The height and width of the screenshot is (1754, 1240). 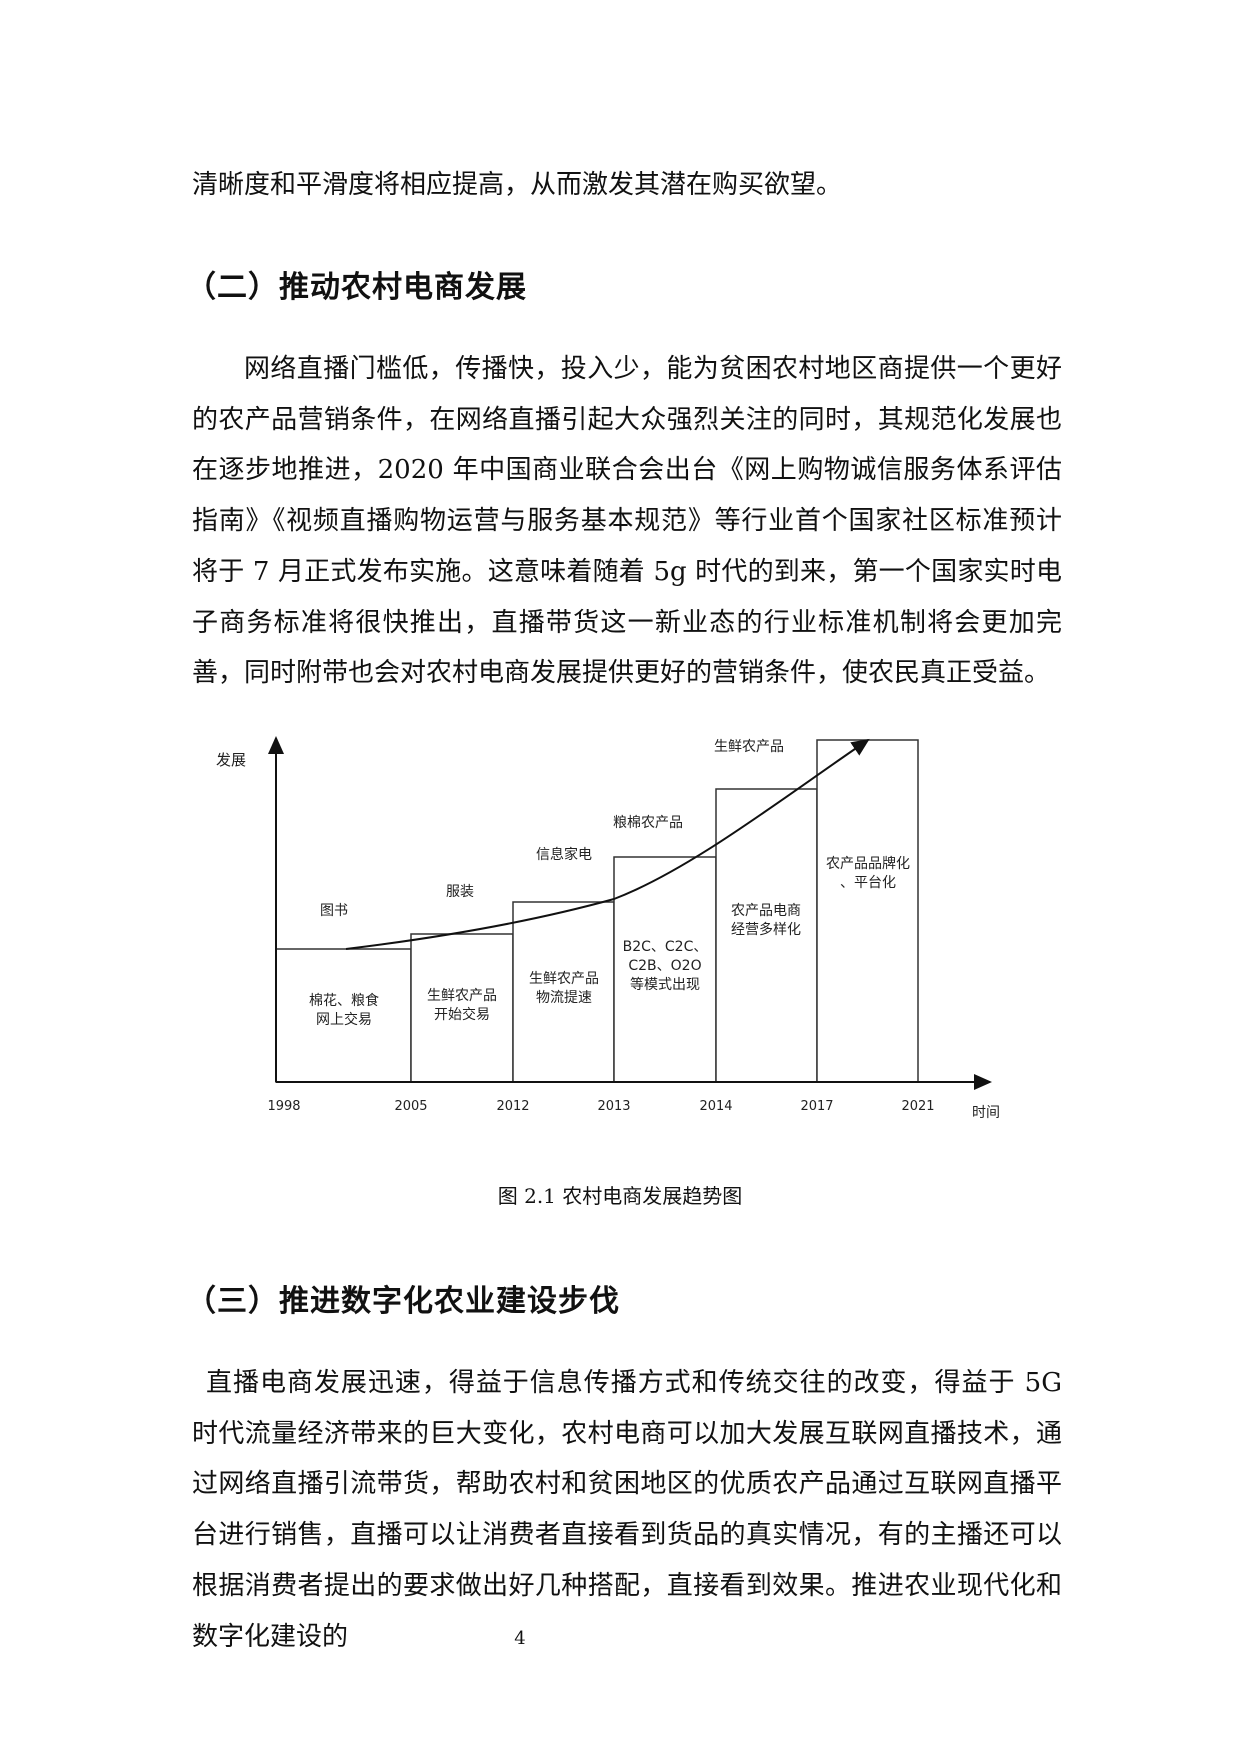 What do you see at coordinates (715, 1106) in the screenshot?
I see `year-tick-label: 2014` at bounding box center [715, 1106].